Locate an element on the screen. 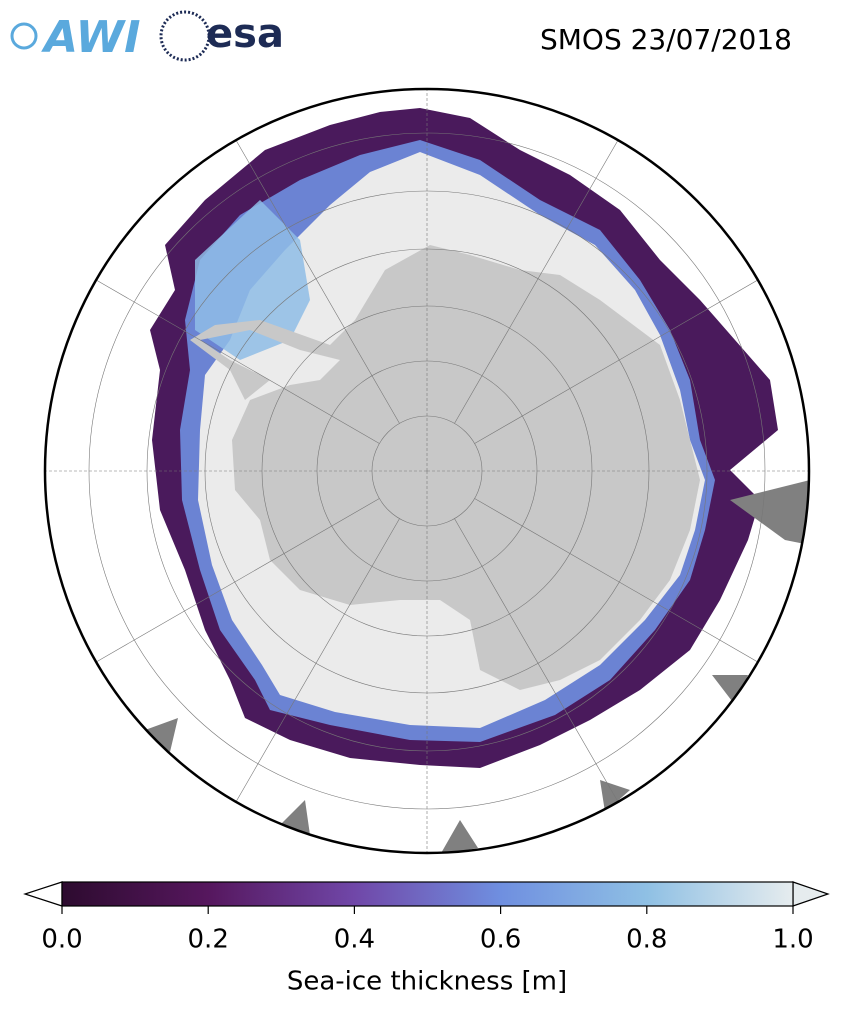 The image size is (854, 1026). weddell-ice is located at coordinates (252, 280).